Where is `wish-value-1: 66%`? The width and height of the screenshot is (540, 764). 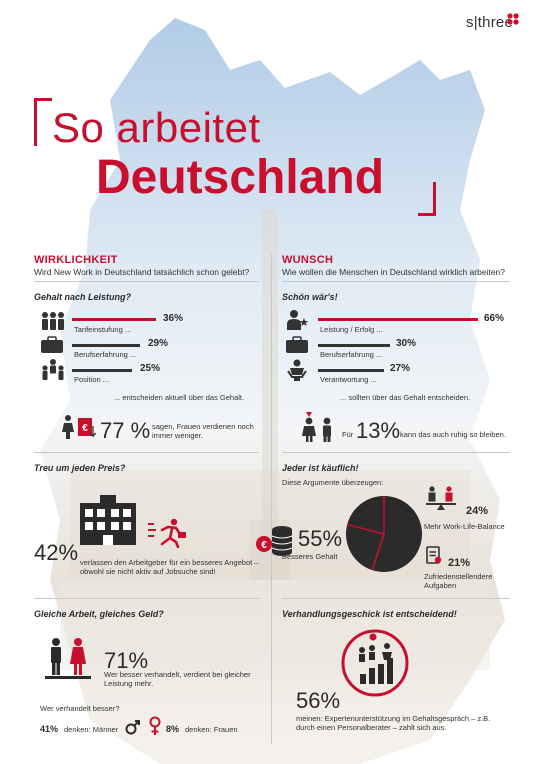
wish-value-1: 66% is located at coordinates (494, 318).